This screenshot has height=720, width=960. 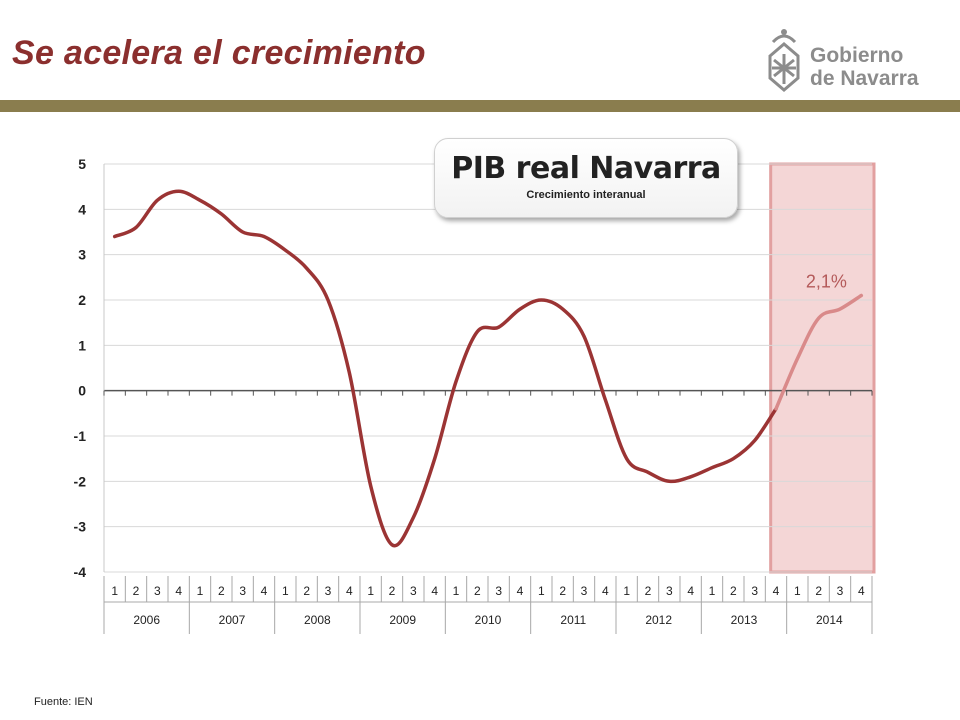 What do you see at coordinates (82, 255) in the screenshot?
I see `y-tick-label: 3` at bounding box center [82, 255].